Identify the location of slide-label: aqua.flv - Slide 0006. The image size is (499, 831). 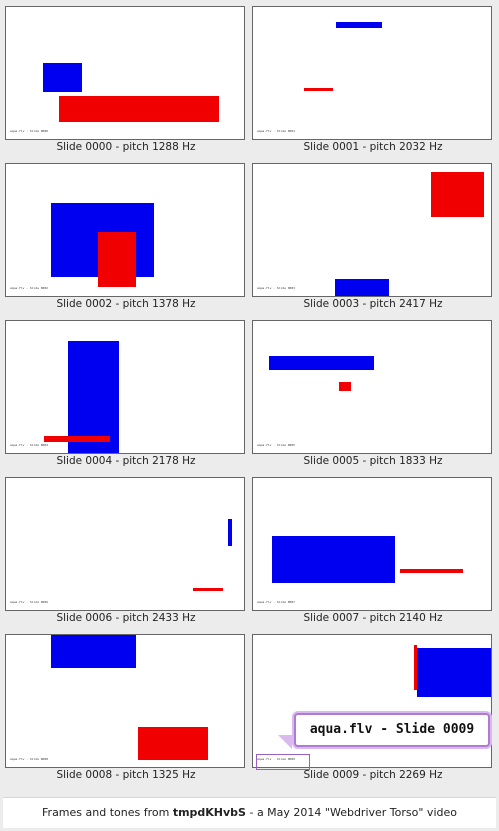
(29, 602).